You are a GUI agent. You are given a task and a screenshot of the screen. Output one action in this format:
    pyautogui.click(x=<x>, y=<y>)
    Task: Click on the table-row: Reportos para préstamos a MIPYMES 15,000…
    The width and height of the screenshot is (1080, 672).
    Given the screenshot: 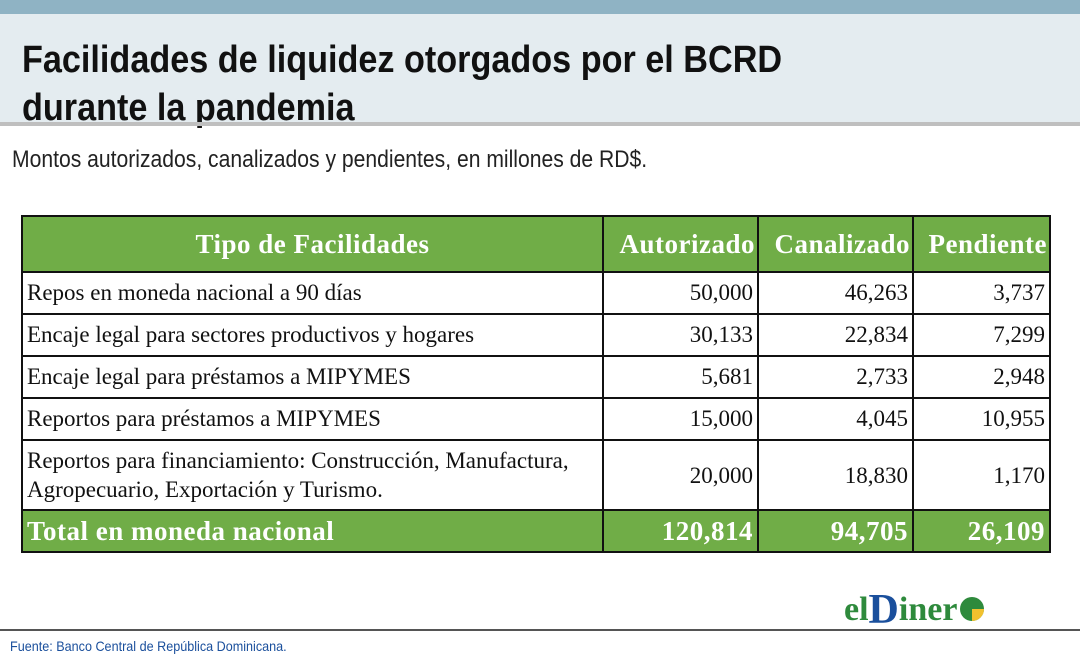 What is the action you would take?
    pyautogui.click(x=536, y=419)
    